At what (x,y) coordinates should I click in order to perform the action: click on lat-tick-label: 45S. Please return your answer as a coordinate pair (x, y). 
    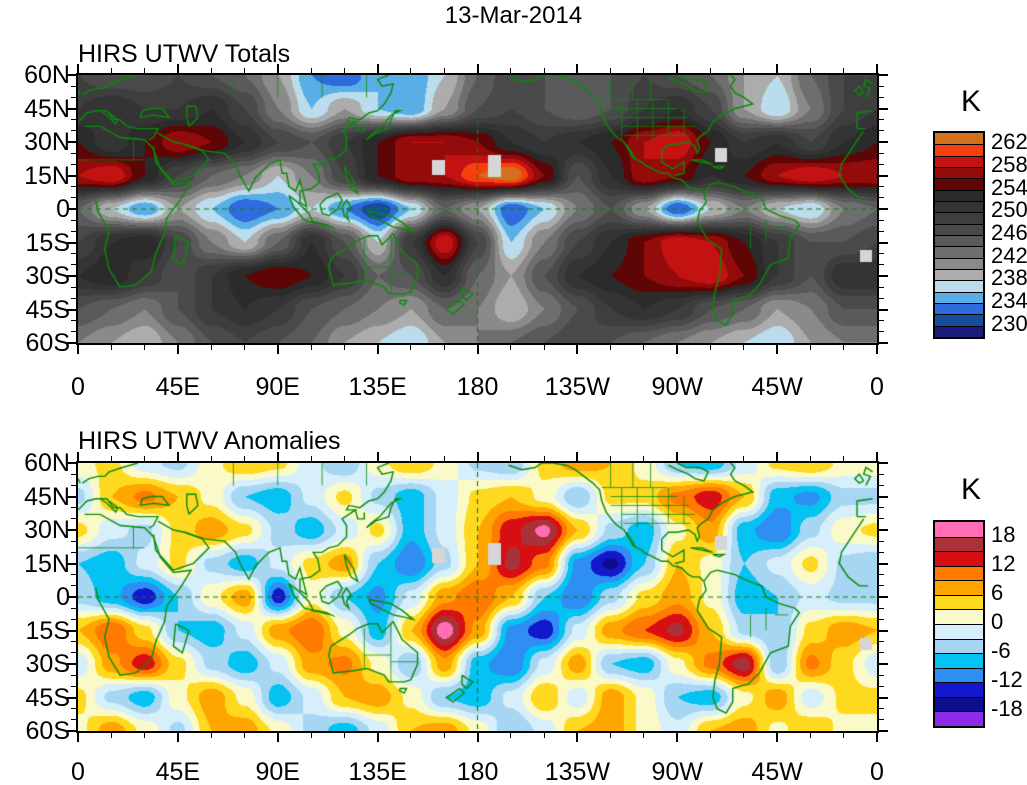
    Looking at the image, I should click on (47, 697).